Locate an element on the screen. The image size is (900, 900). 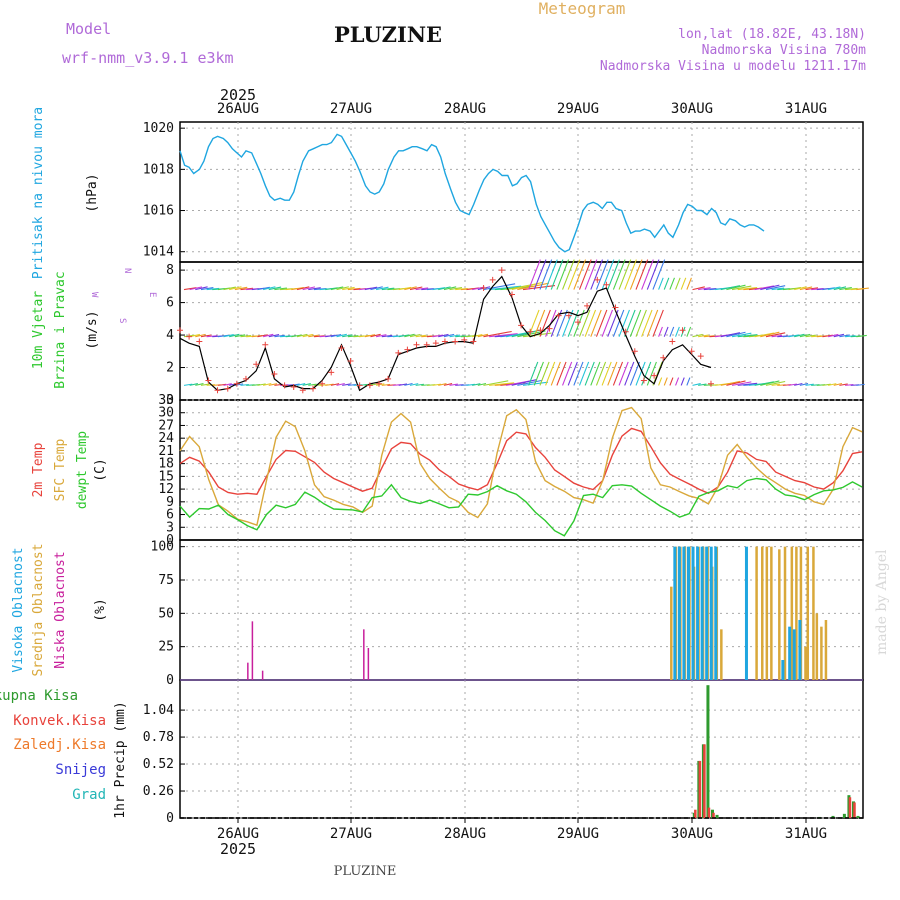
year-bottom: 2025 is located at coordinates (238, 849).